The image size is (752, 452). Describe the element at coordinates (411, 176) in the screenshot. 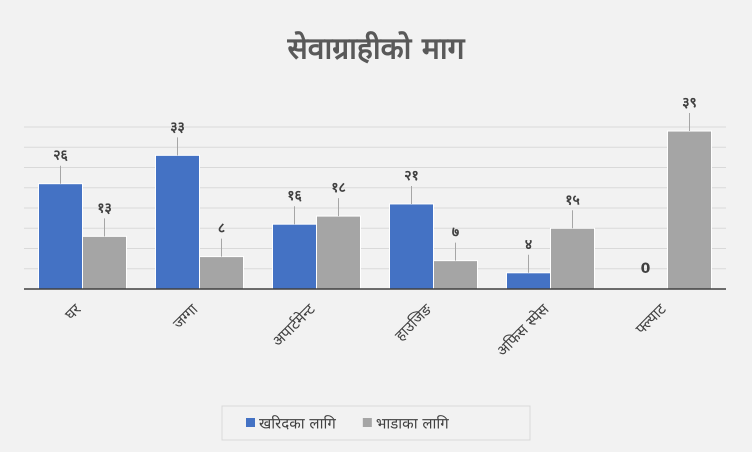

I see `data-label: २१` at that location.